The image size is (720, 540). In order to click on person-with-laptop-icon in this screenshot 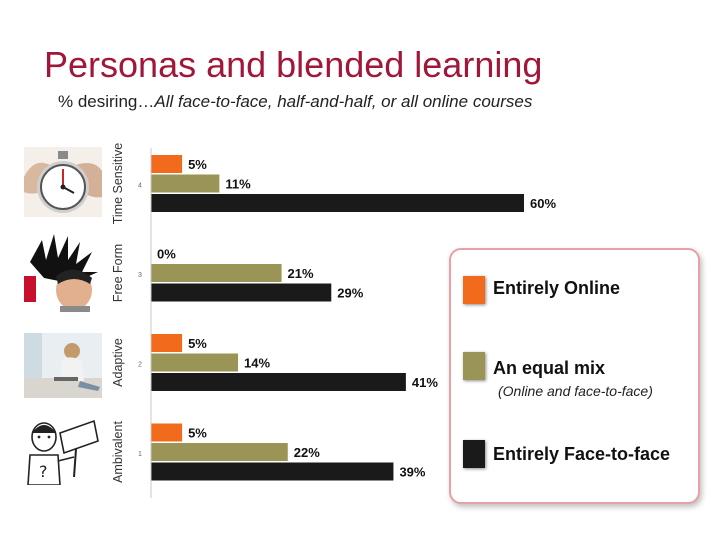, I will do `click(63, 365)`.